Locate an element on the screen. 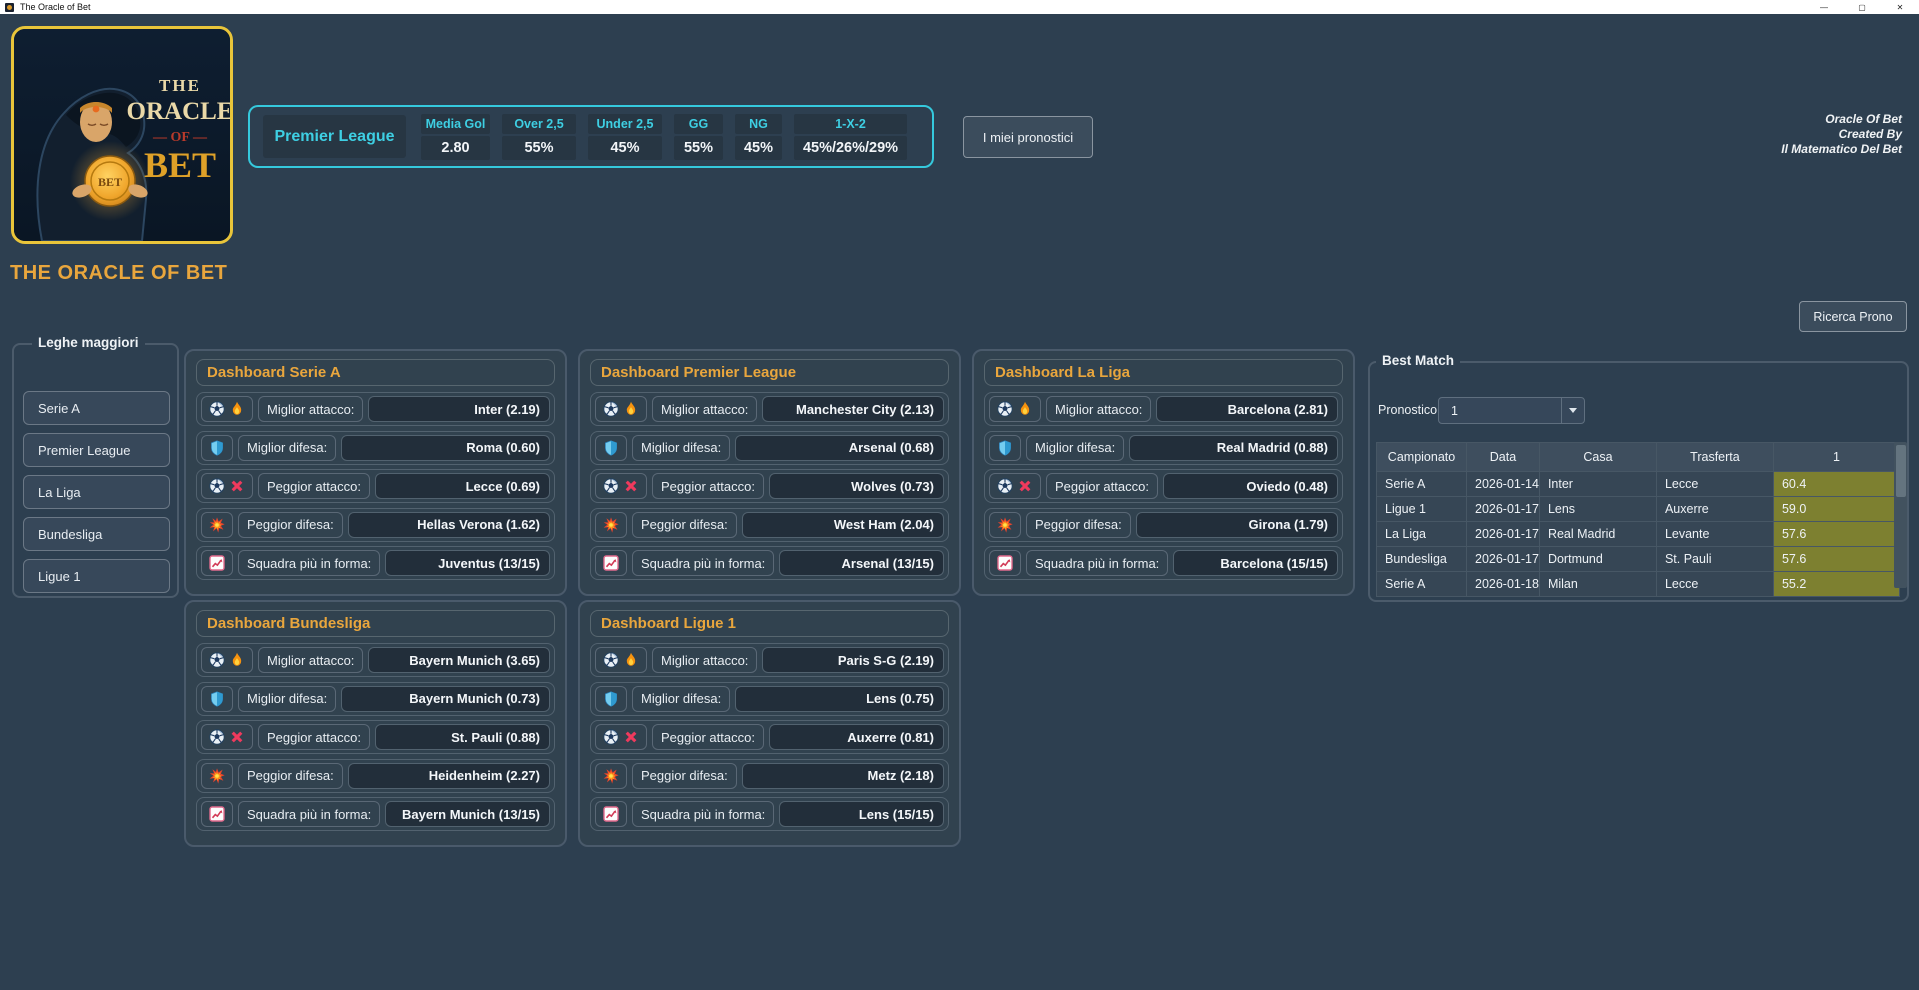 This screenshot has width=1919, height=990. stats-league-name: Premier League is located at coordinates (334, 136).